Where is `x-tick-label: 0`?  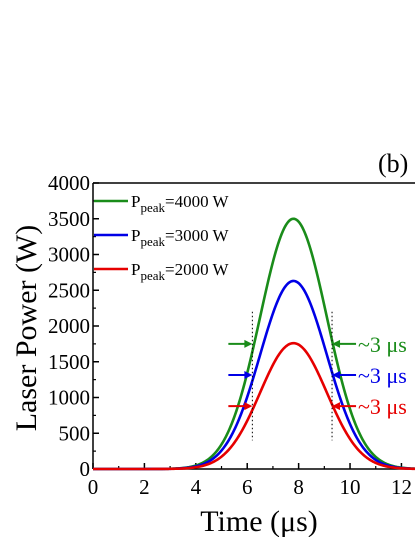
x-tick-label: 0 is located at coordinates (93, 487).